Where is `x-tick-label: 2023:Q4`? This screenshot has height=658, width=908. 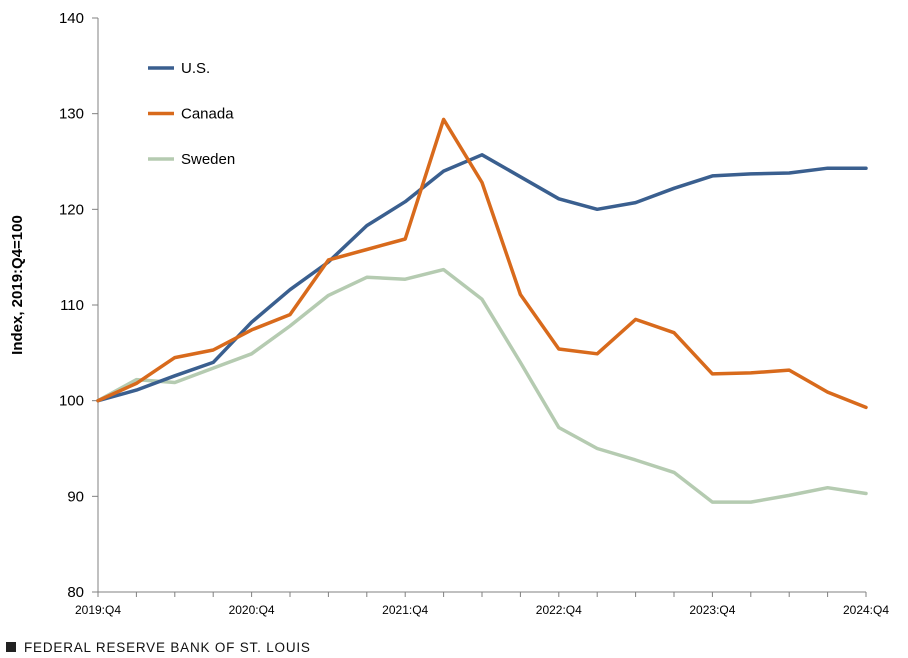 x-tick-label: 2023:Q4 is located at coordinates (712, 610).